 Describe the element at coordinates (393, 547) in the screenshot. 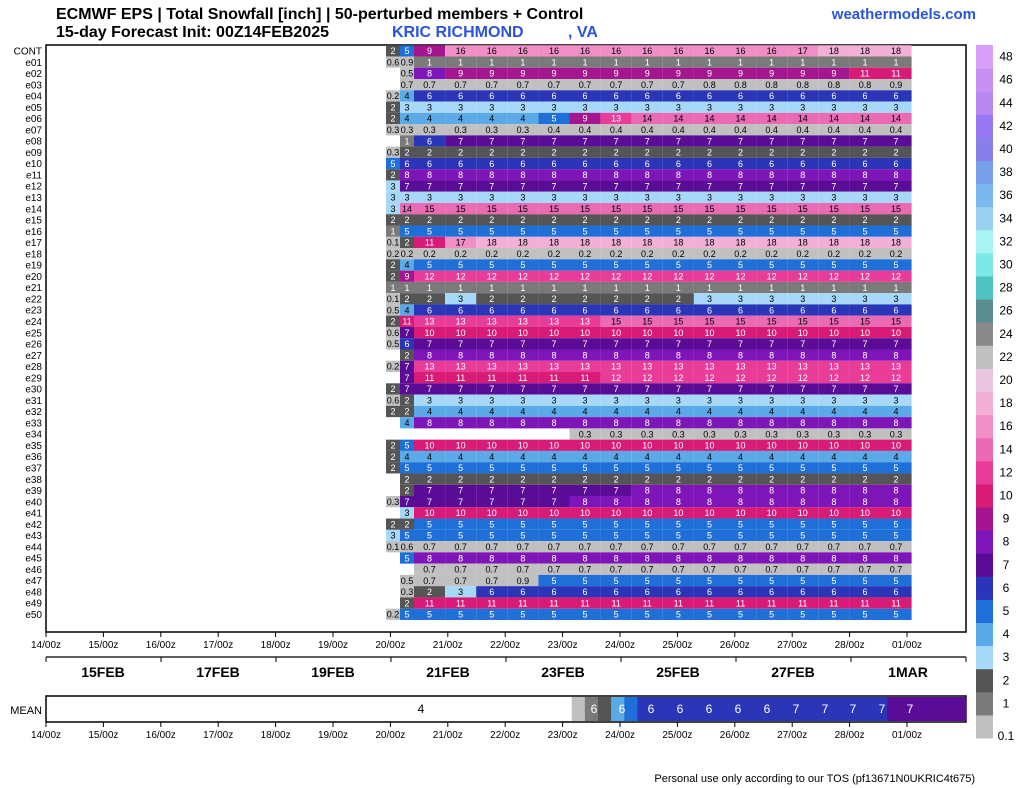

I see `cell-value: 0.1` at that location.